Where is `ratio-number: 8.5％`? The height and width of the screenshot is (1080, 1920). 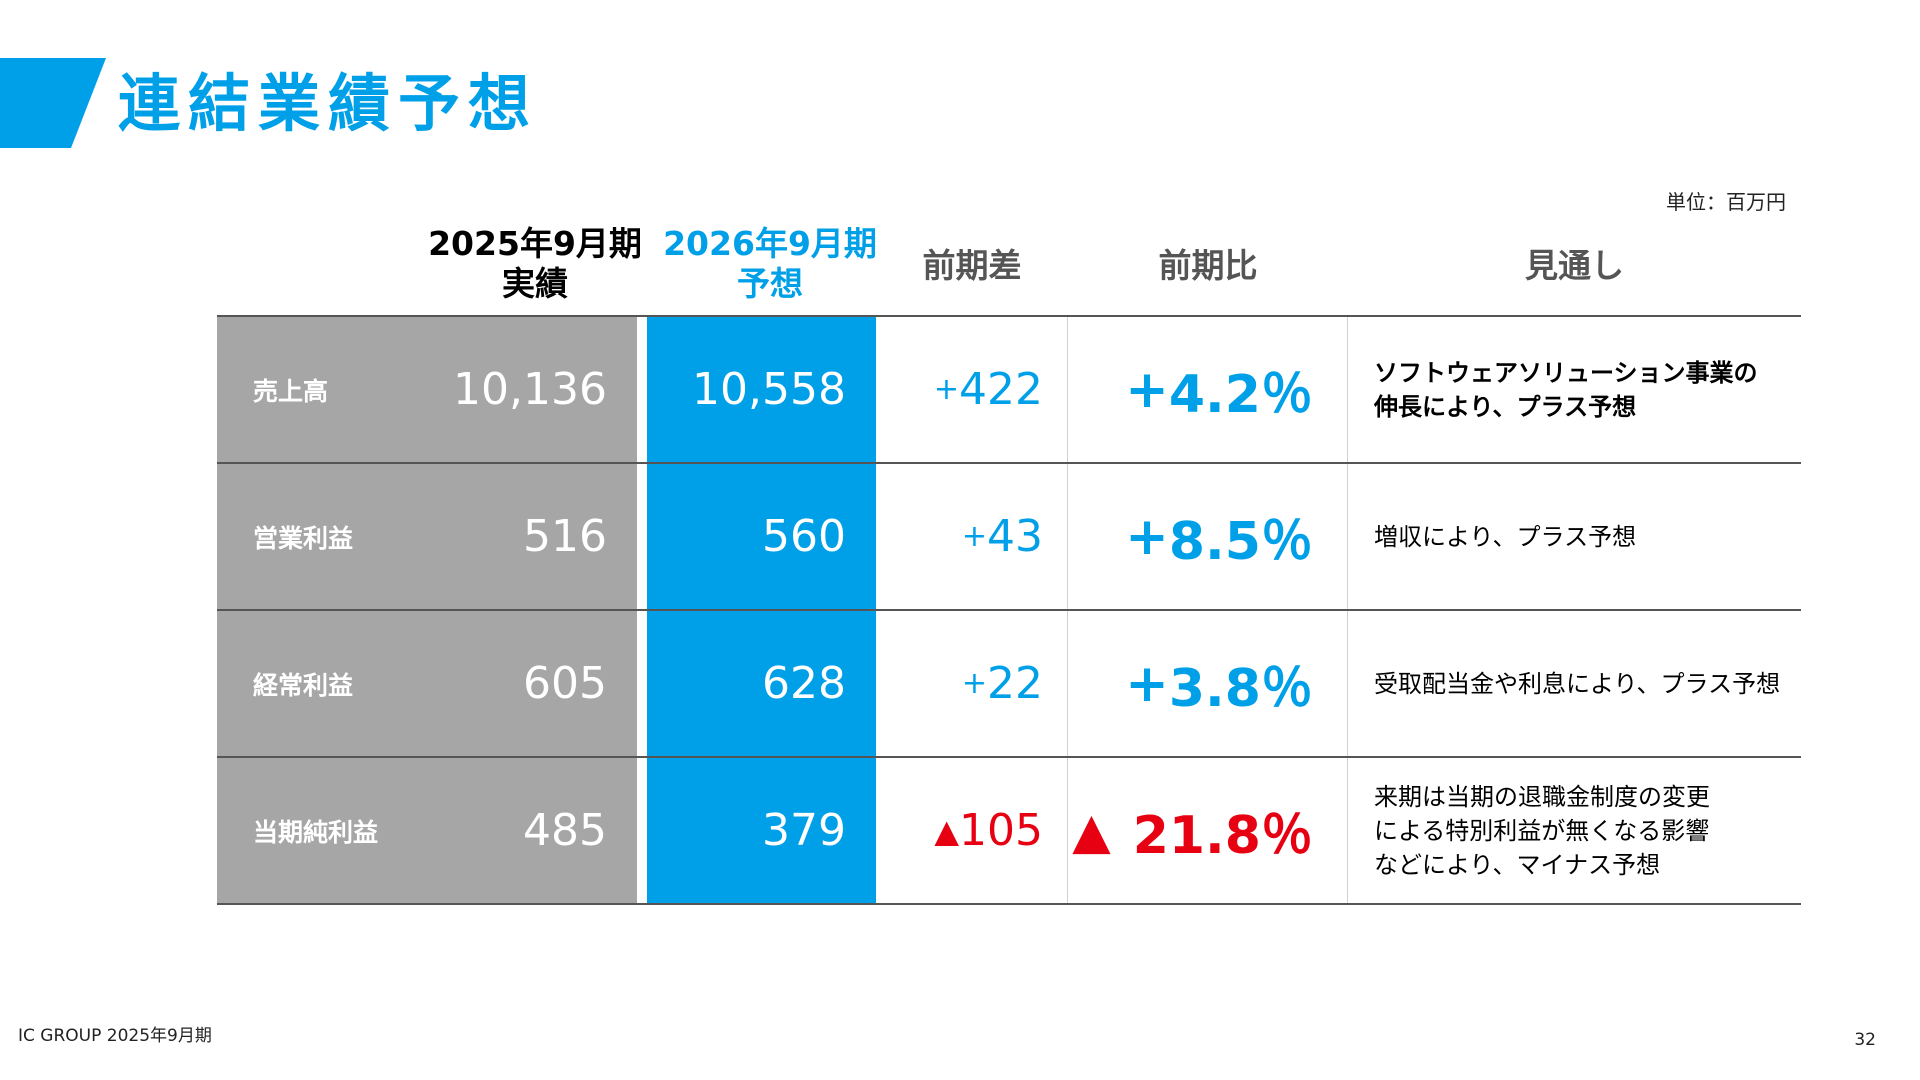
ratio-number: 8.5％ is located at coordinates (1240, 542).